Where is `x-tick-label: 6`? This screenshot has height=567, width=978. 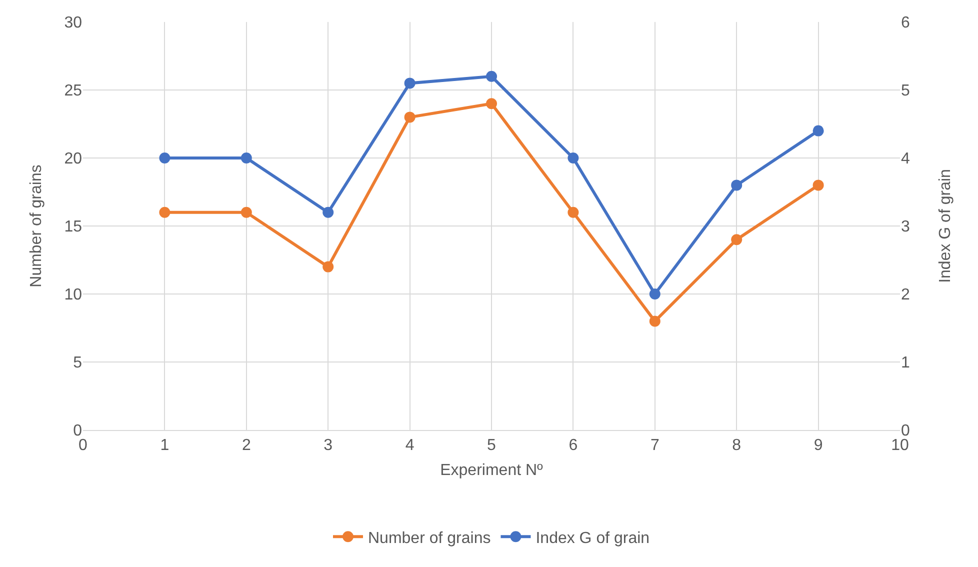
x-tick-label: 6 is located at coordinates (573, 445).